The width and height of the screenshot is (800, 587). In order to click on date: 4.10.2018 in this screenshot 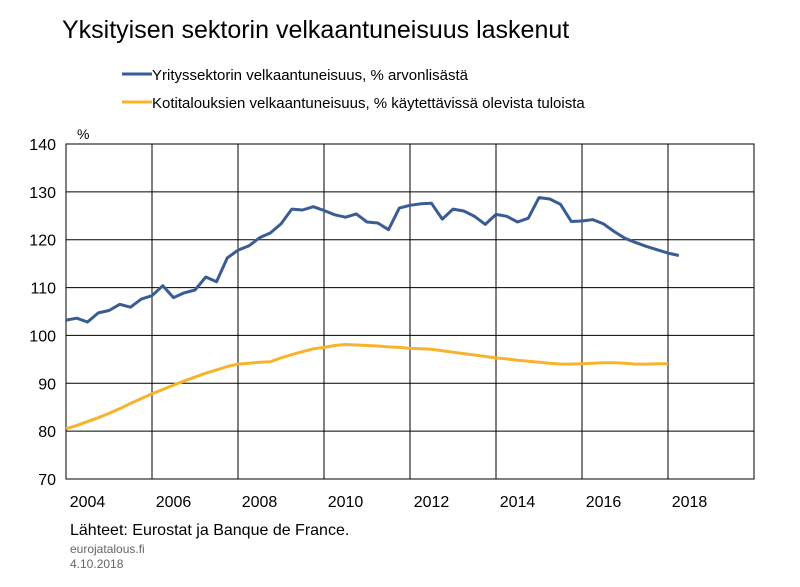, I will do `click(97, 564)`.